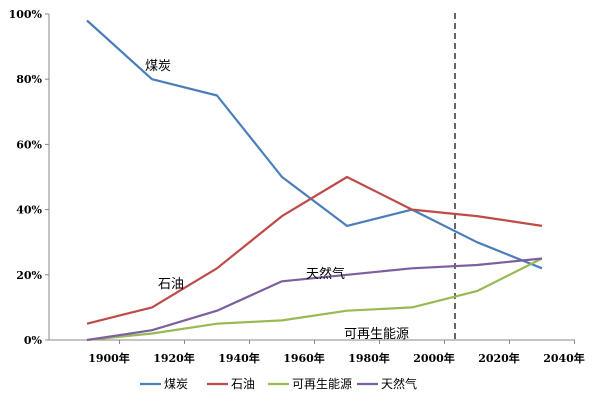  What do you see at coordinates (325, 274) in the screenshot?
I see `series-annotation: 天然气` at bounding box center [325, 274].